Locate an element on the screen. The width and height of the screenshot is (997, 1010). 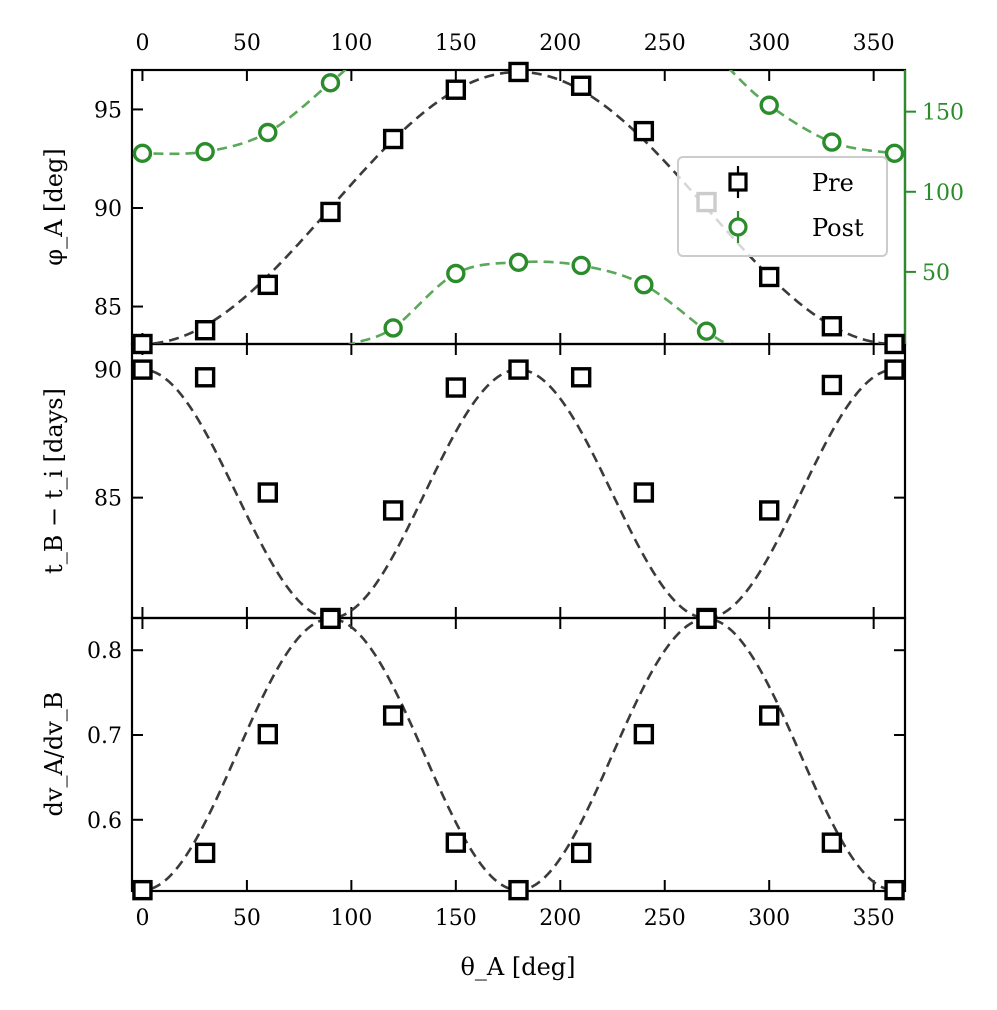
legend: Pre Post is located at coordinates (782, 206).